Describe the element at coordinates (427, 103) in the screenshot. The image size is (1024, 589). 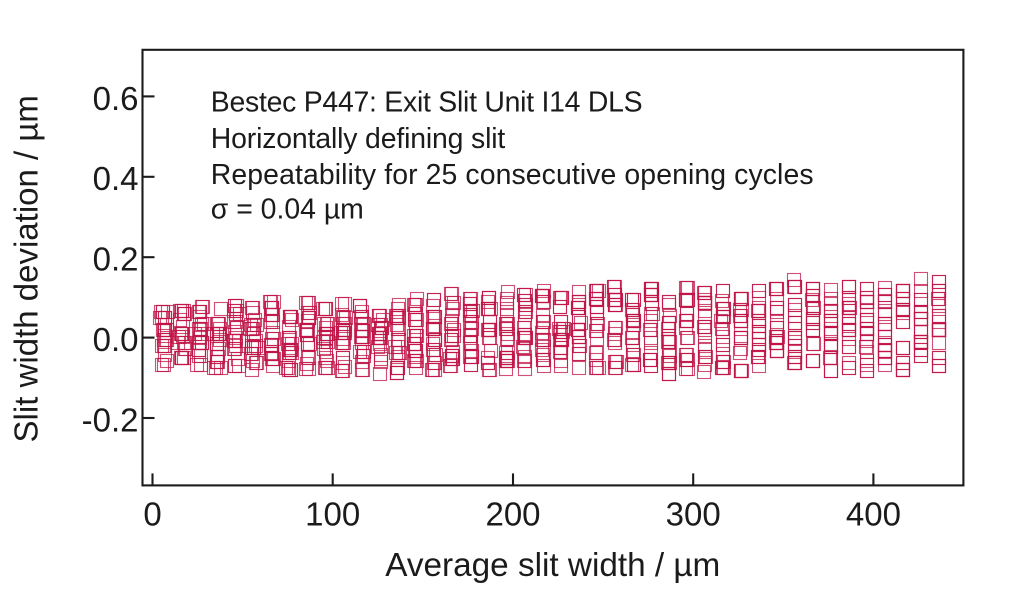
I see `svg-text:Bestec P447: Exit Slit Unit I1: Bestec P447: Exit Slit Unit I14 DLS` at that location.